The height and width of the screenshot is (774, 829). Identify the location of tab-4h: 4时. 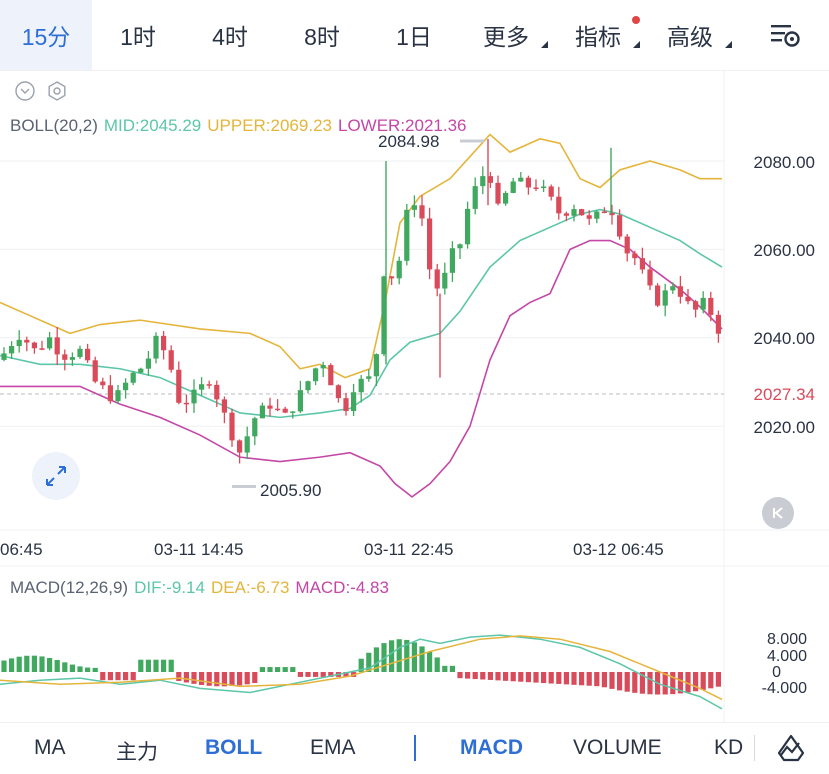
(230, 35).